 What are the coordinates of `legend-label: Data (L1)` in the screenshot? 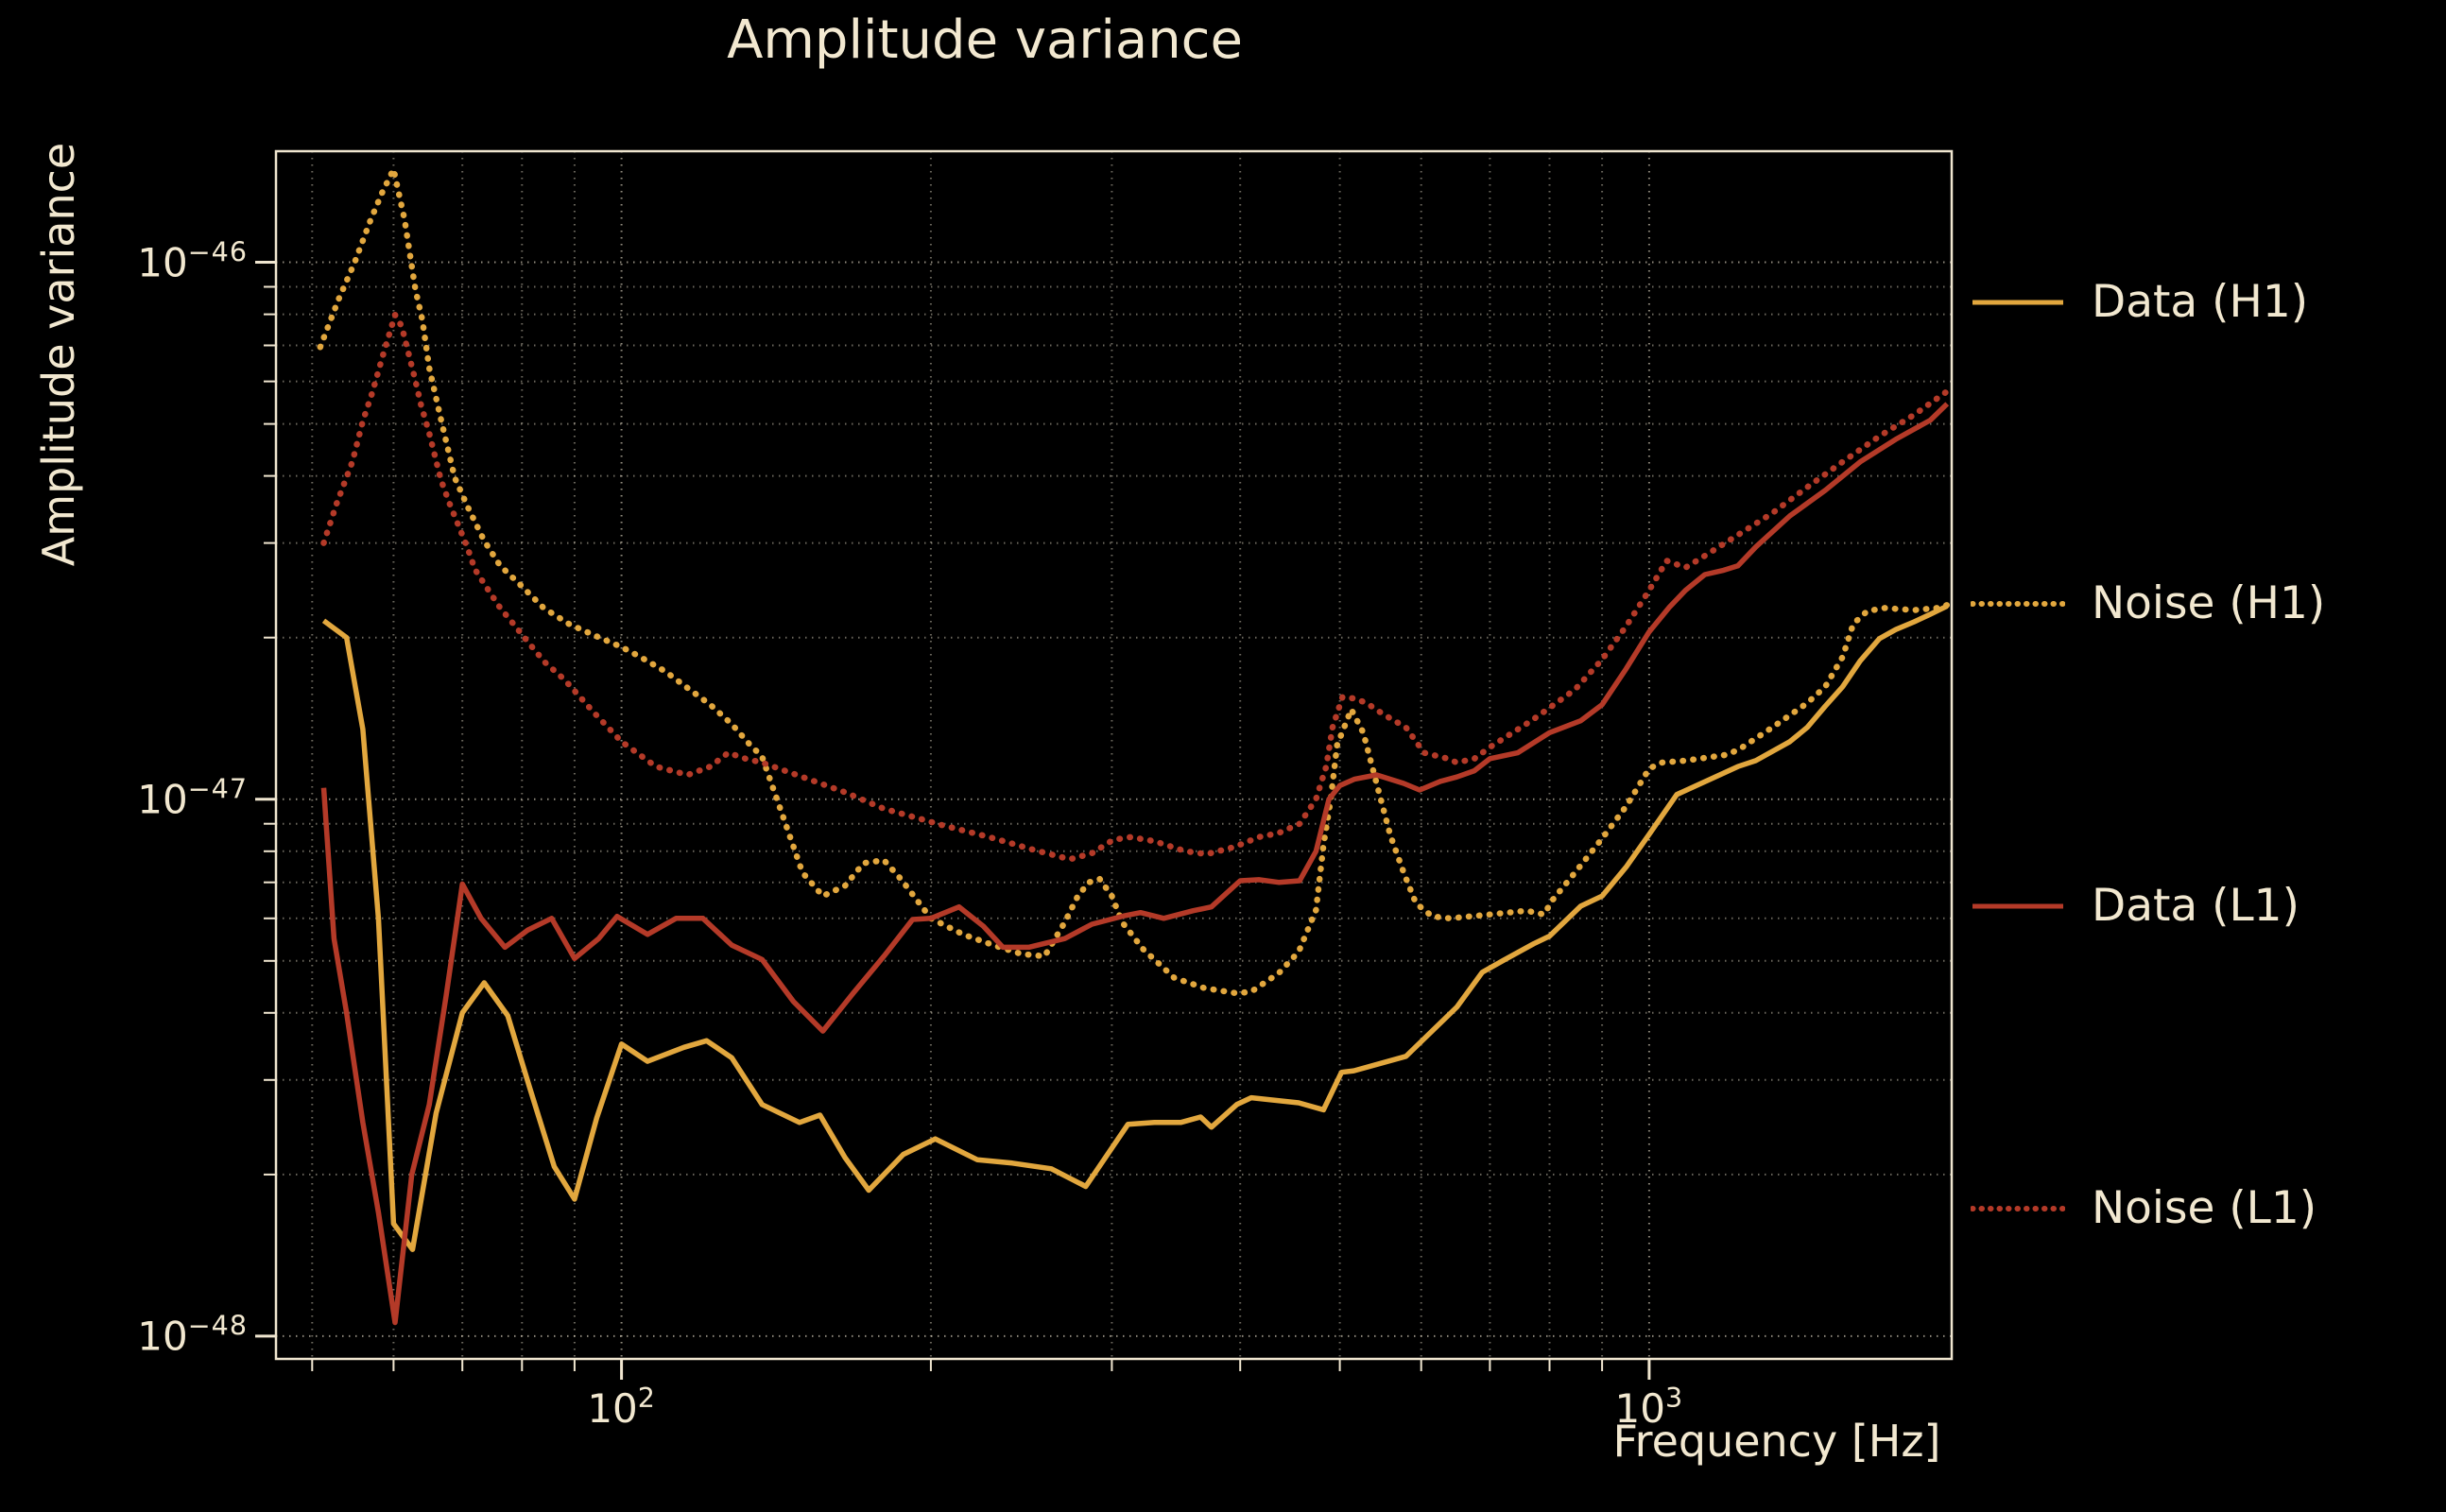 It's located at (2196, 906).